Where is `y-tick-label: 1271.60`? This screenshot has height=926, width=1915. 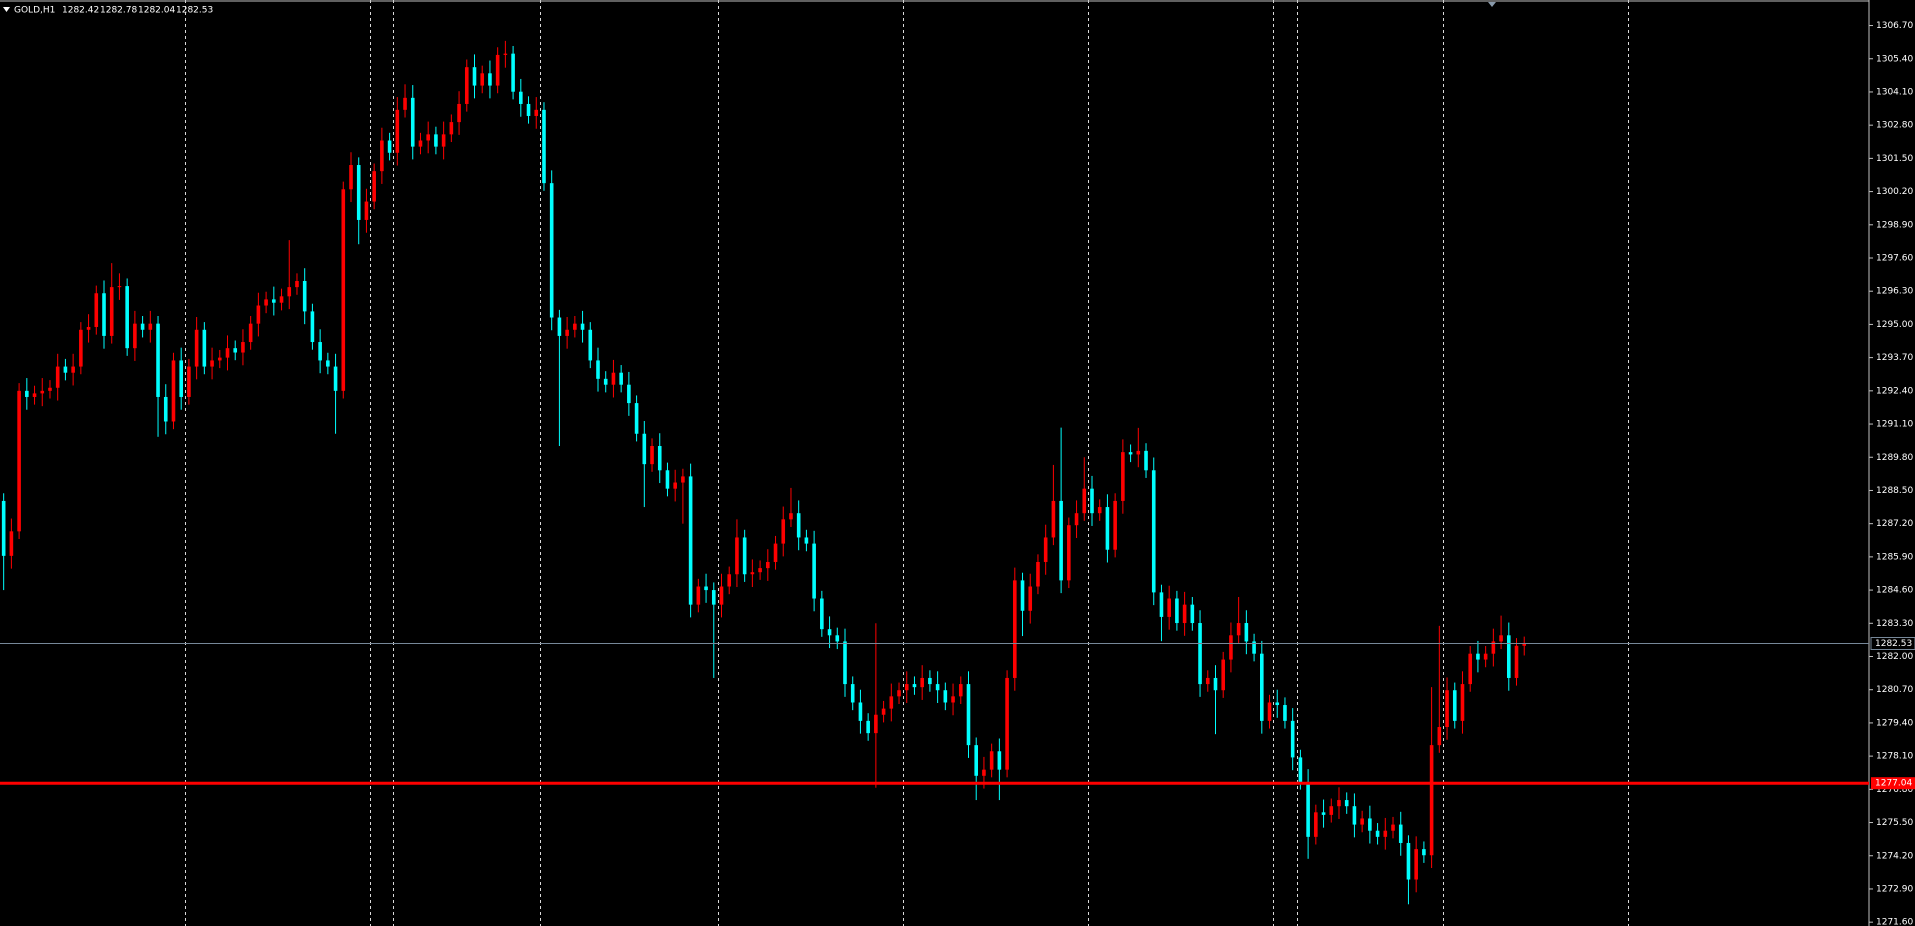
y-tick-label: 1271.60 is located at coordinates (1894, 922).